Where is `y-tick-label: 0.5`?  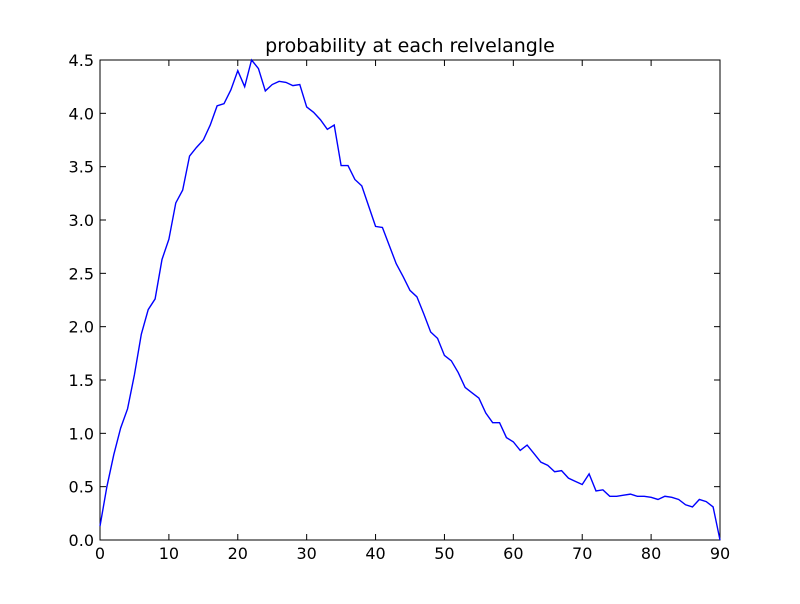
y-tick-label: 0.5 is located at coordinates (81, 487).